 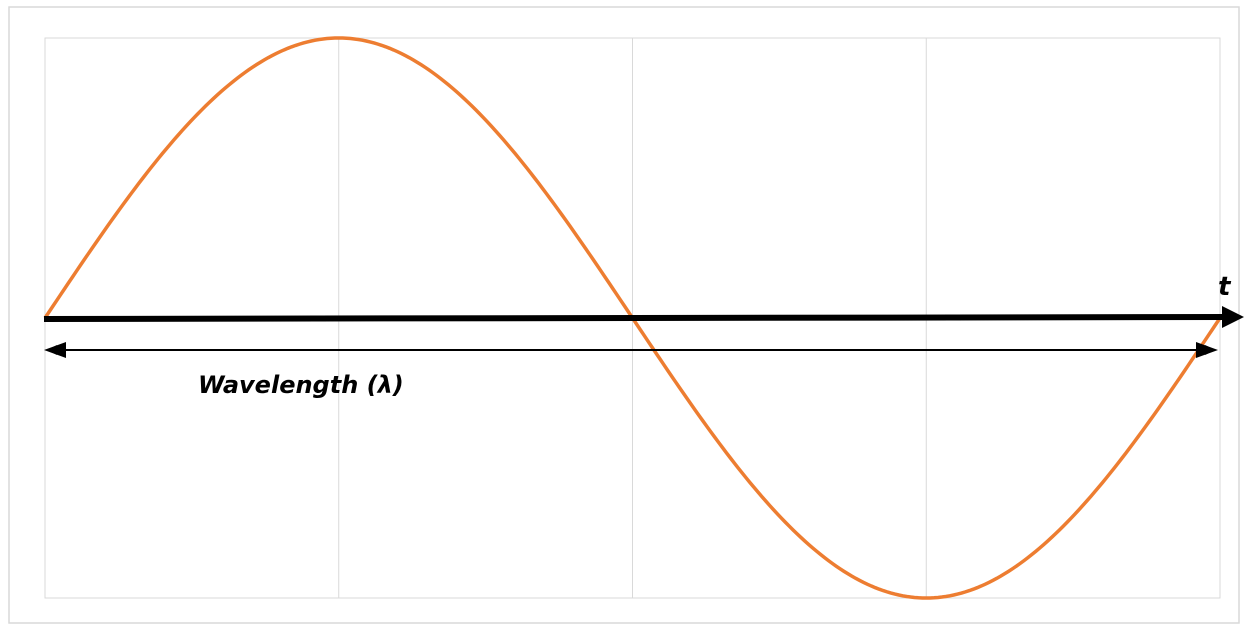 What do you see at coordinates (55, 350) in the screenshot?
I see `wavelength-arrowhead-left` at bounding box center [55, 350].